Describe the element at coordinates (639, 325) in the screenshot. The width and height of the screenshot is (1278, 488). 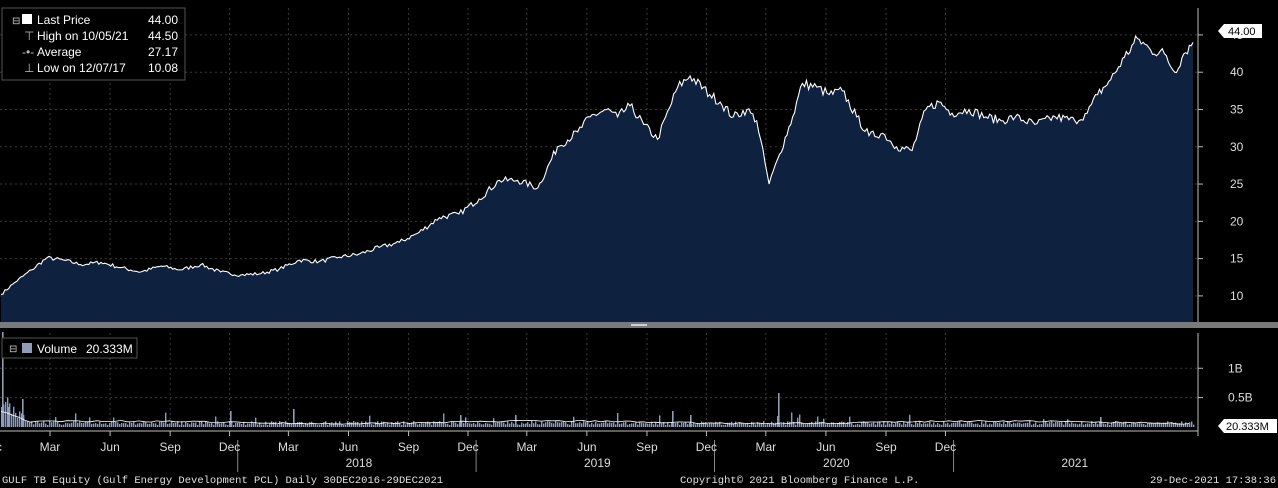
I see `panel-divider-grip` at that location.